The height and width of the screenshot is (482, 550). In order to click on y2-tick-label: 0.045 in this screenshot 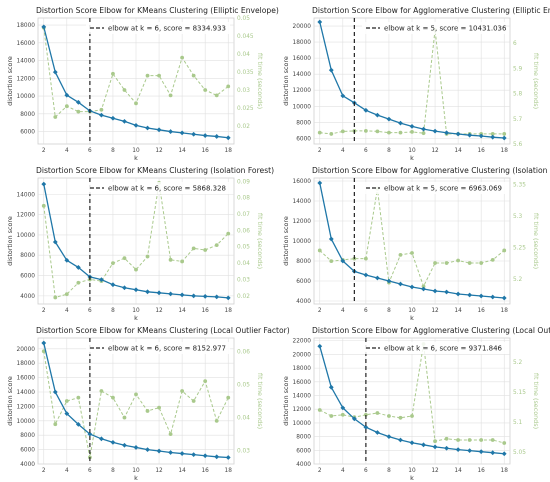, I will do `click(245, 37)`.